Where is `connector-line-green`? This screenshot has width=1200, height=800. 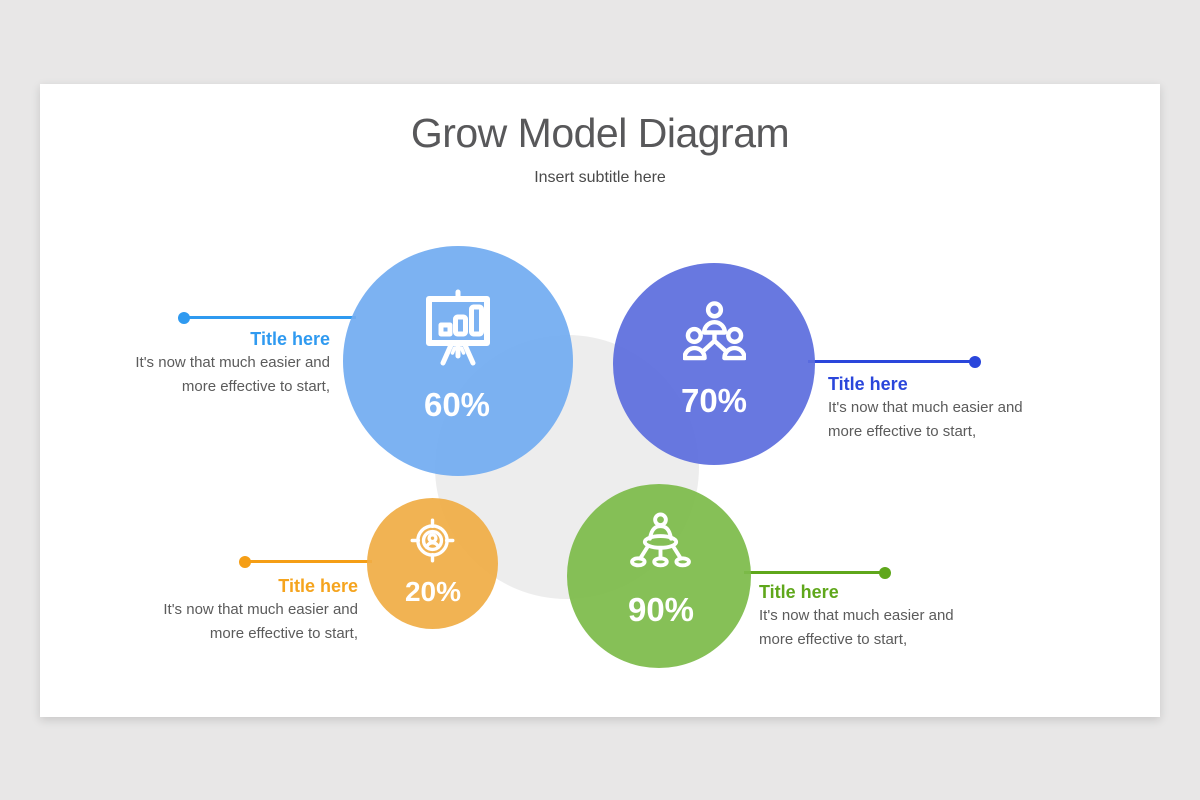 connector-line-green is located at coordinates (814, 572).